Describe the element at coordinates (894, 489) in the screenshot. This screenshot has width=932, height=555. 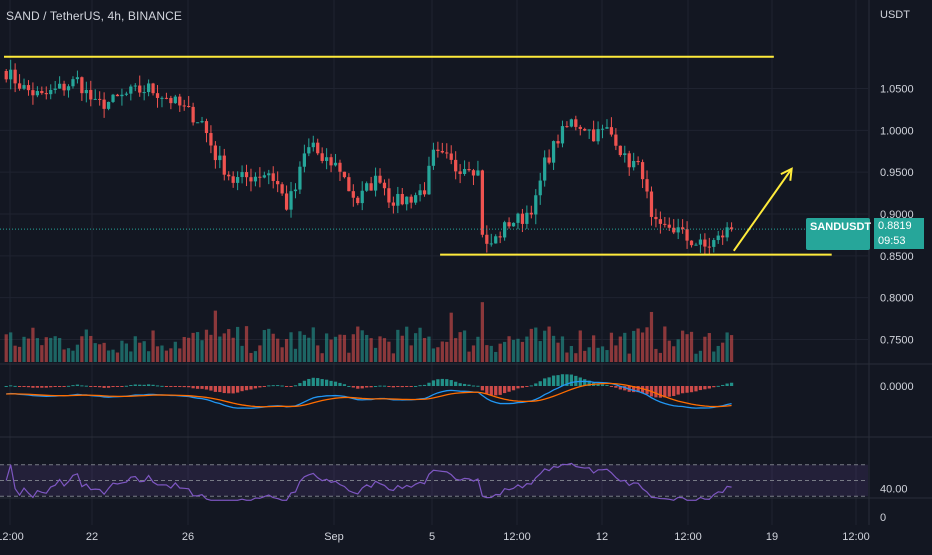
I see `rsi-tick-label: 40.00` at that location.